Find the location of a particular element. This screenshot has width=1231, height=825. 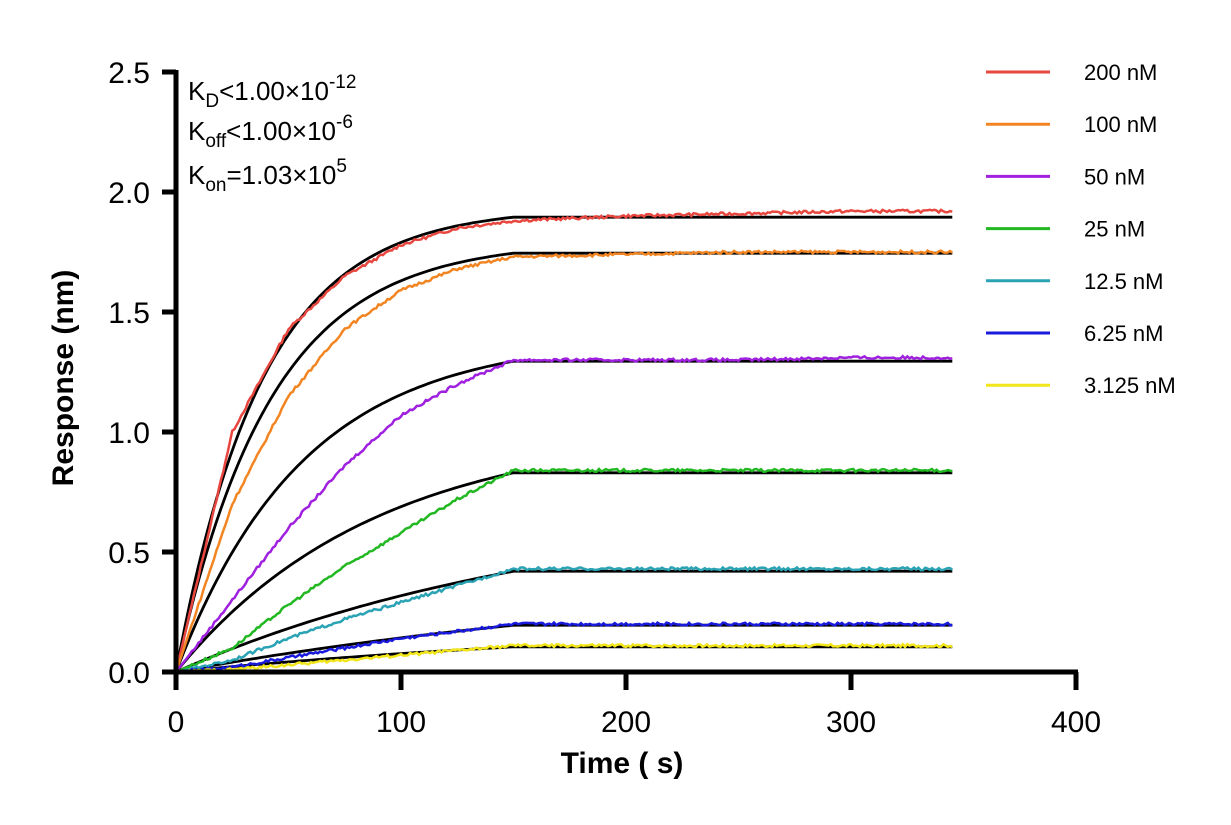

y-tick-label: 2.0 is located at coordinates (129, 193).